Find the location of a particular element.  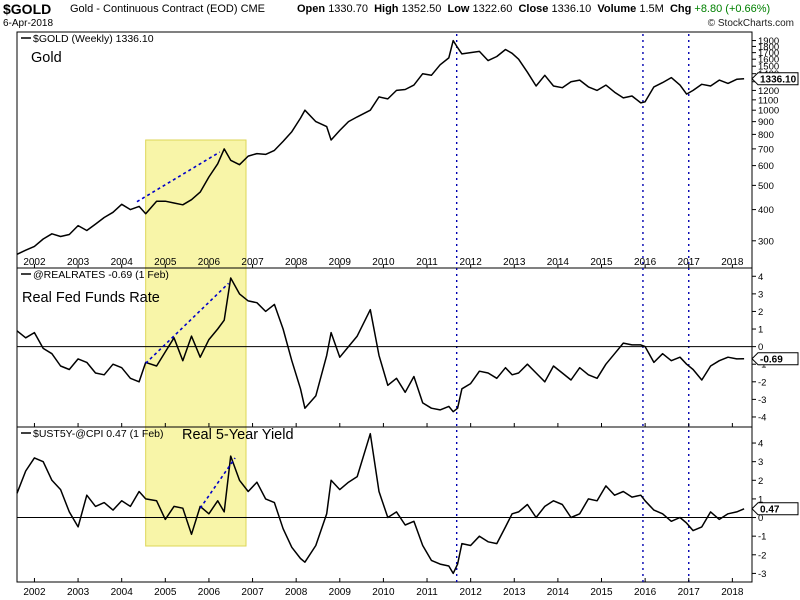

x-tick-label: 2017 is located at coordinates (689, 592).